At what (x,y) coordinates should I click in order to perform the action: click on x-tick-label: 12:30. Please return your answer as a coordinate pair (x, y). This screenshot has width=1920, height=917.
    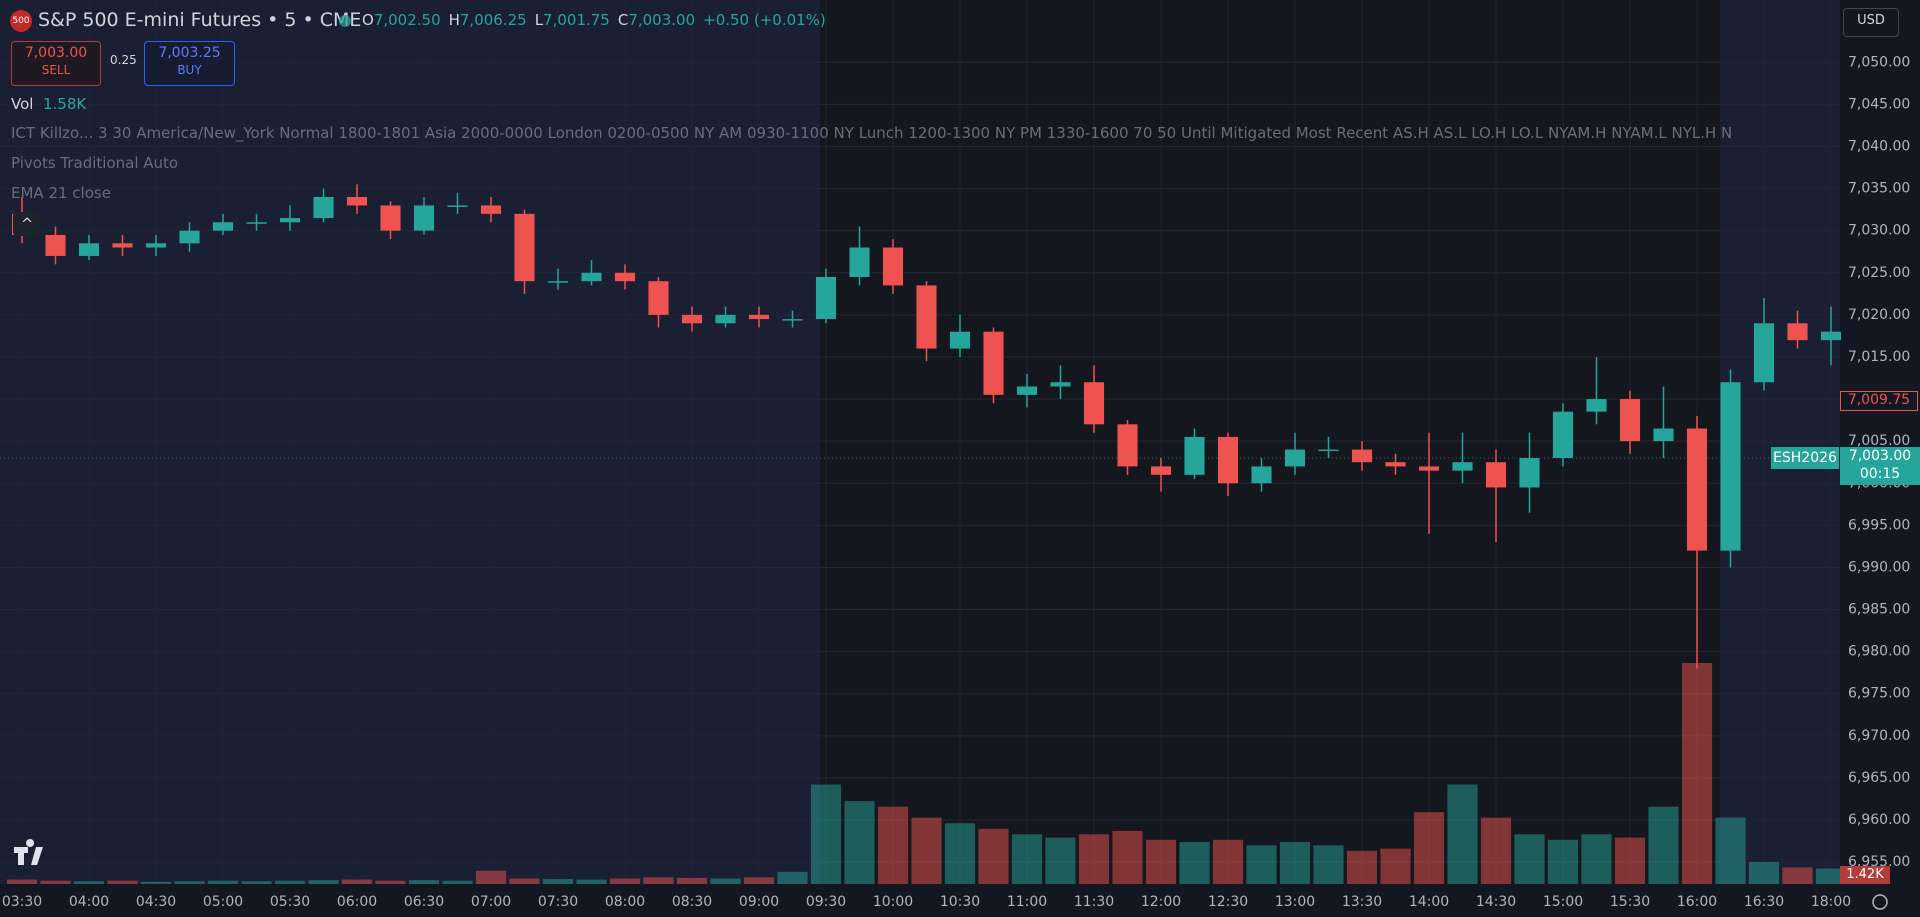
    Looking at the image, I should click on (1228, 902).